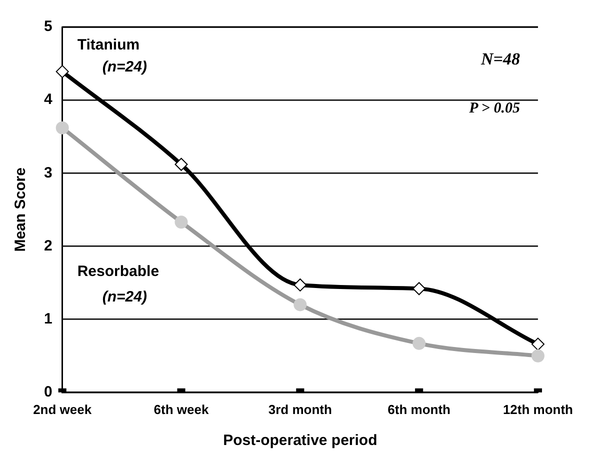 The image size is (591, 462). I want to click on y-tick-label: 3, so click(48, 173).